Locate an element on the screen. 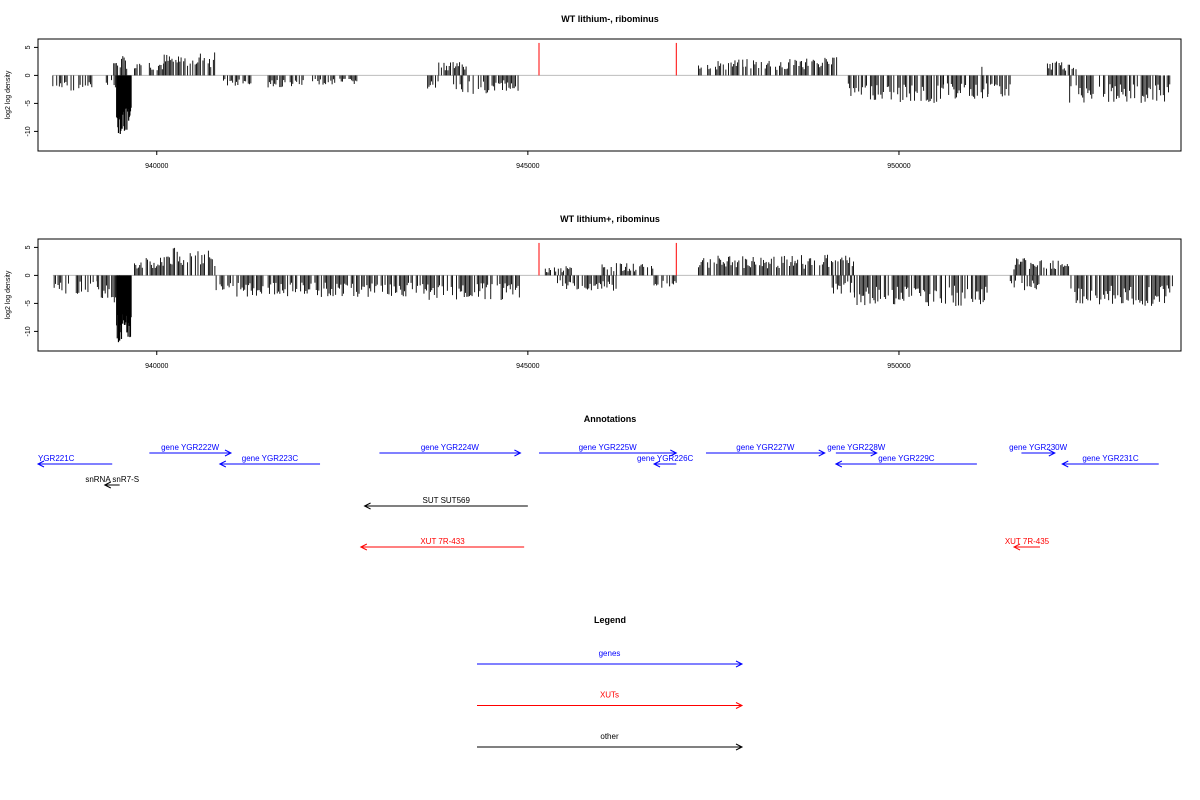  feature-label: XUT 7R-433 is located at coordinates (442, 541).